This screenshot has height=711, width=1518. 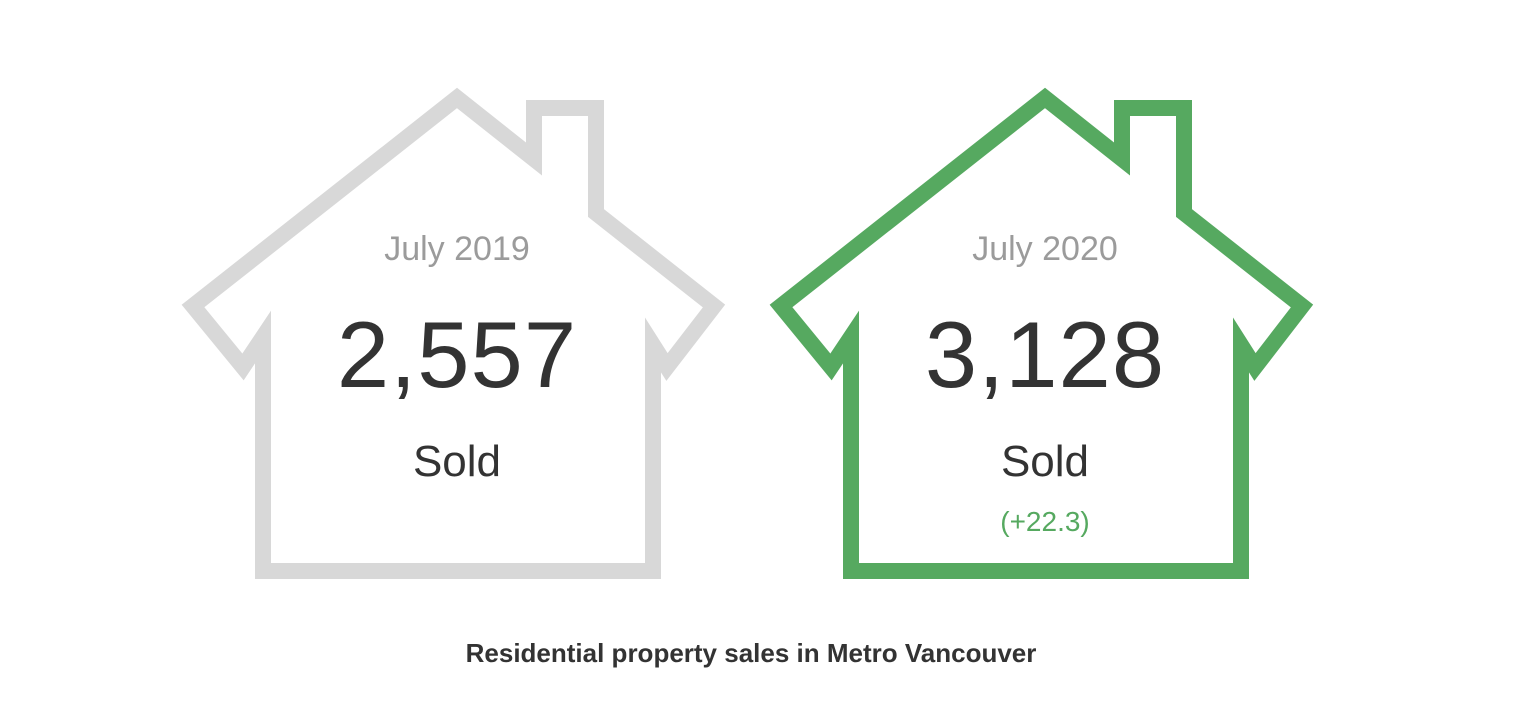 What do you see at coordinates (1045, 249) in the screenshot?
I see `period-label: July 2020` at bounding box center [1045, 249].